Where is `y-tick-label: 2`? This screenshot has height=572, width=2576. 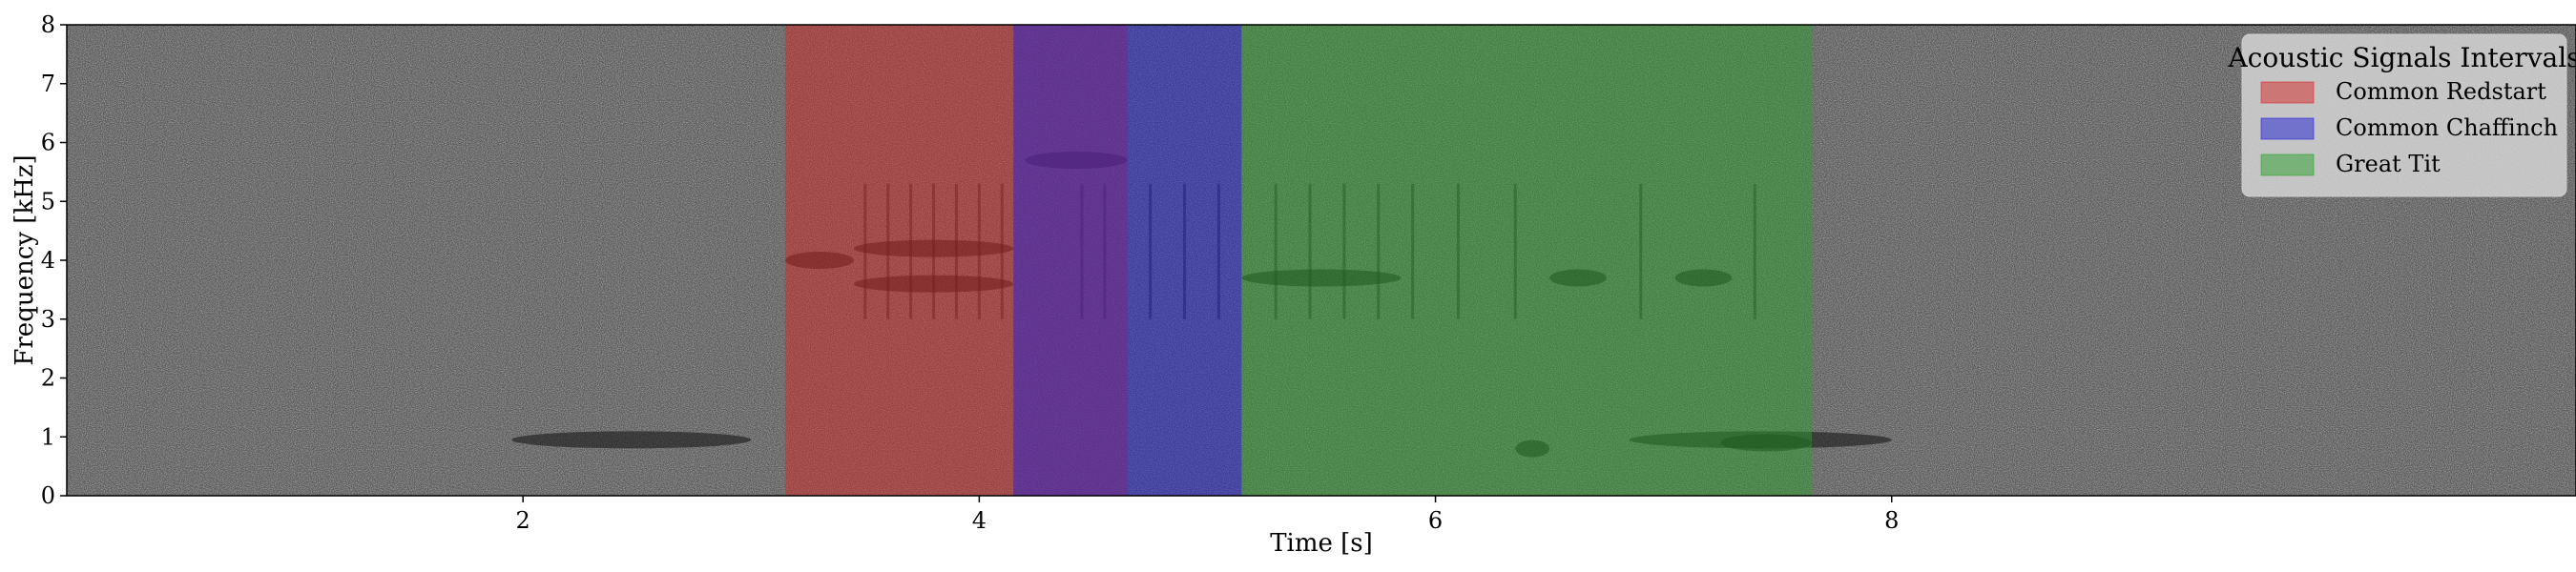 y-tick-label: 2 is located at coordinates (48, 379).